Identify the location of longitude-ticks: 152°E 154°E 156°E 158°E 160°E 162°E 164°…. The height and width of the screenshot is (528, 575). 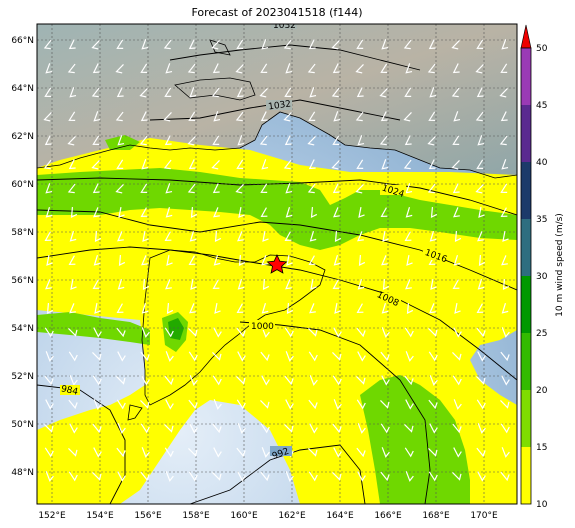
(268, 516).